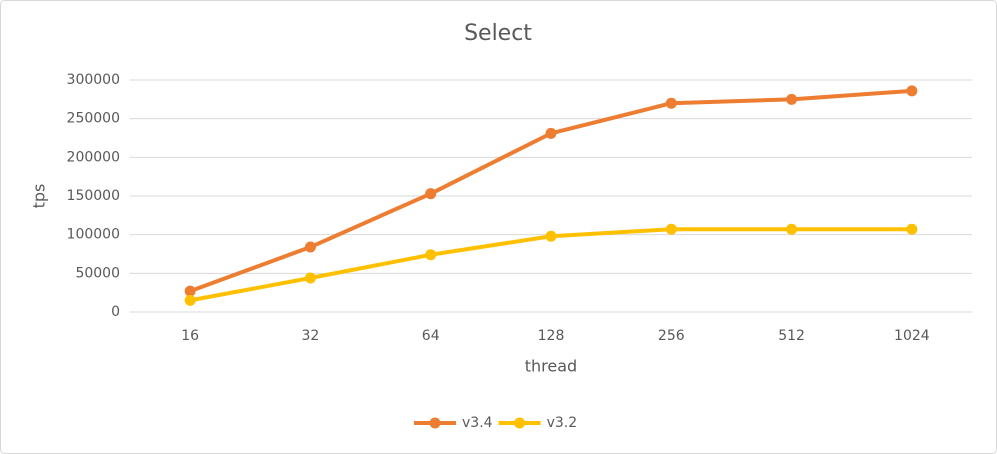 The height and width of the screenshot is (454, 997). Describe the element at coordinates (97, 273) in the screenshot. I see `y-tick-label: 50000` at that location.